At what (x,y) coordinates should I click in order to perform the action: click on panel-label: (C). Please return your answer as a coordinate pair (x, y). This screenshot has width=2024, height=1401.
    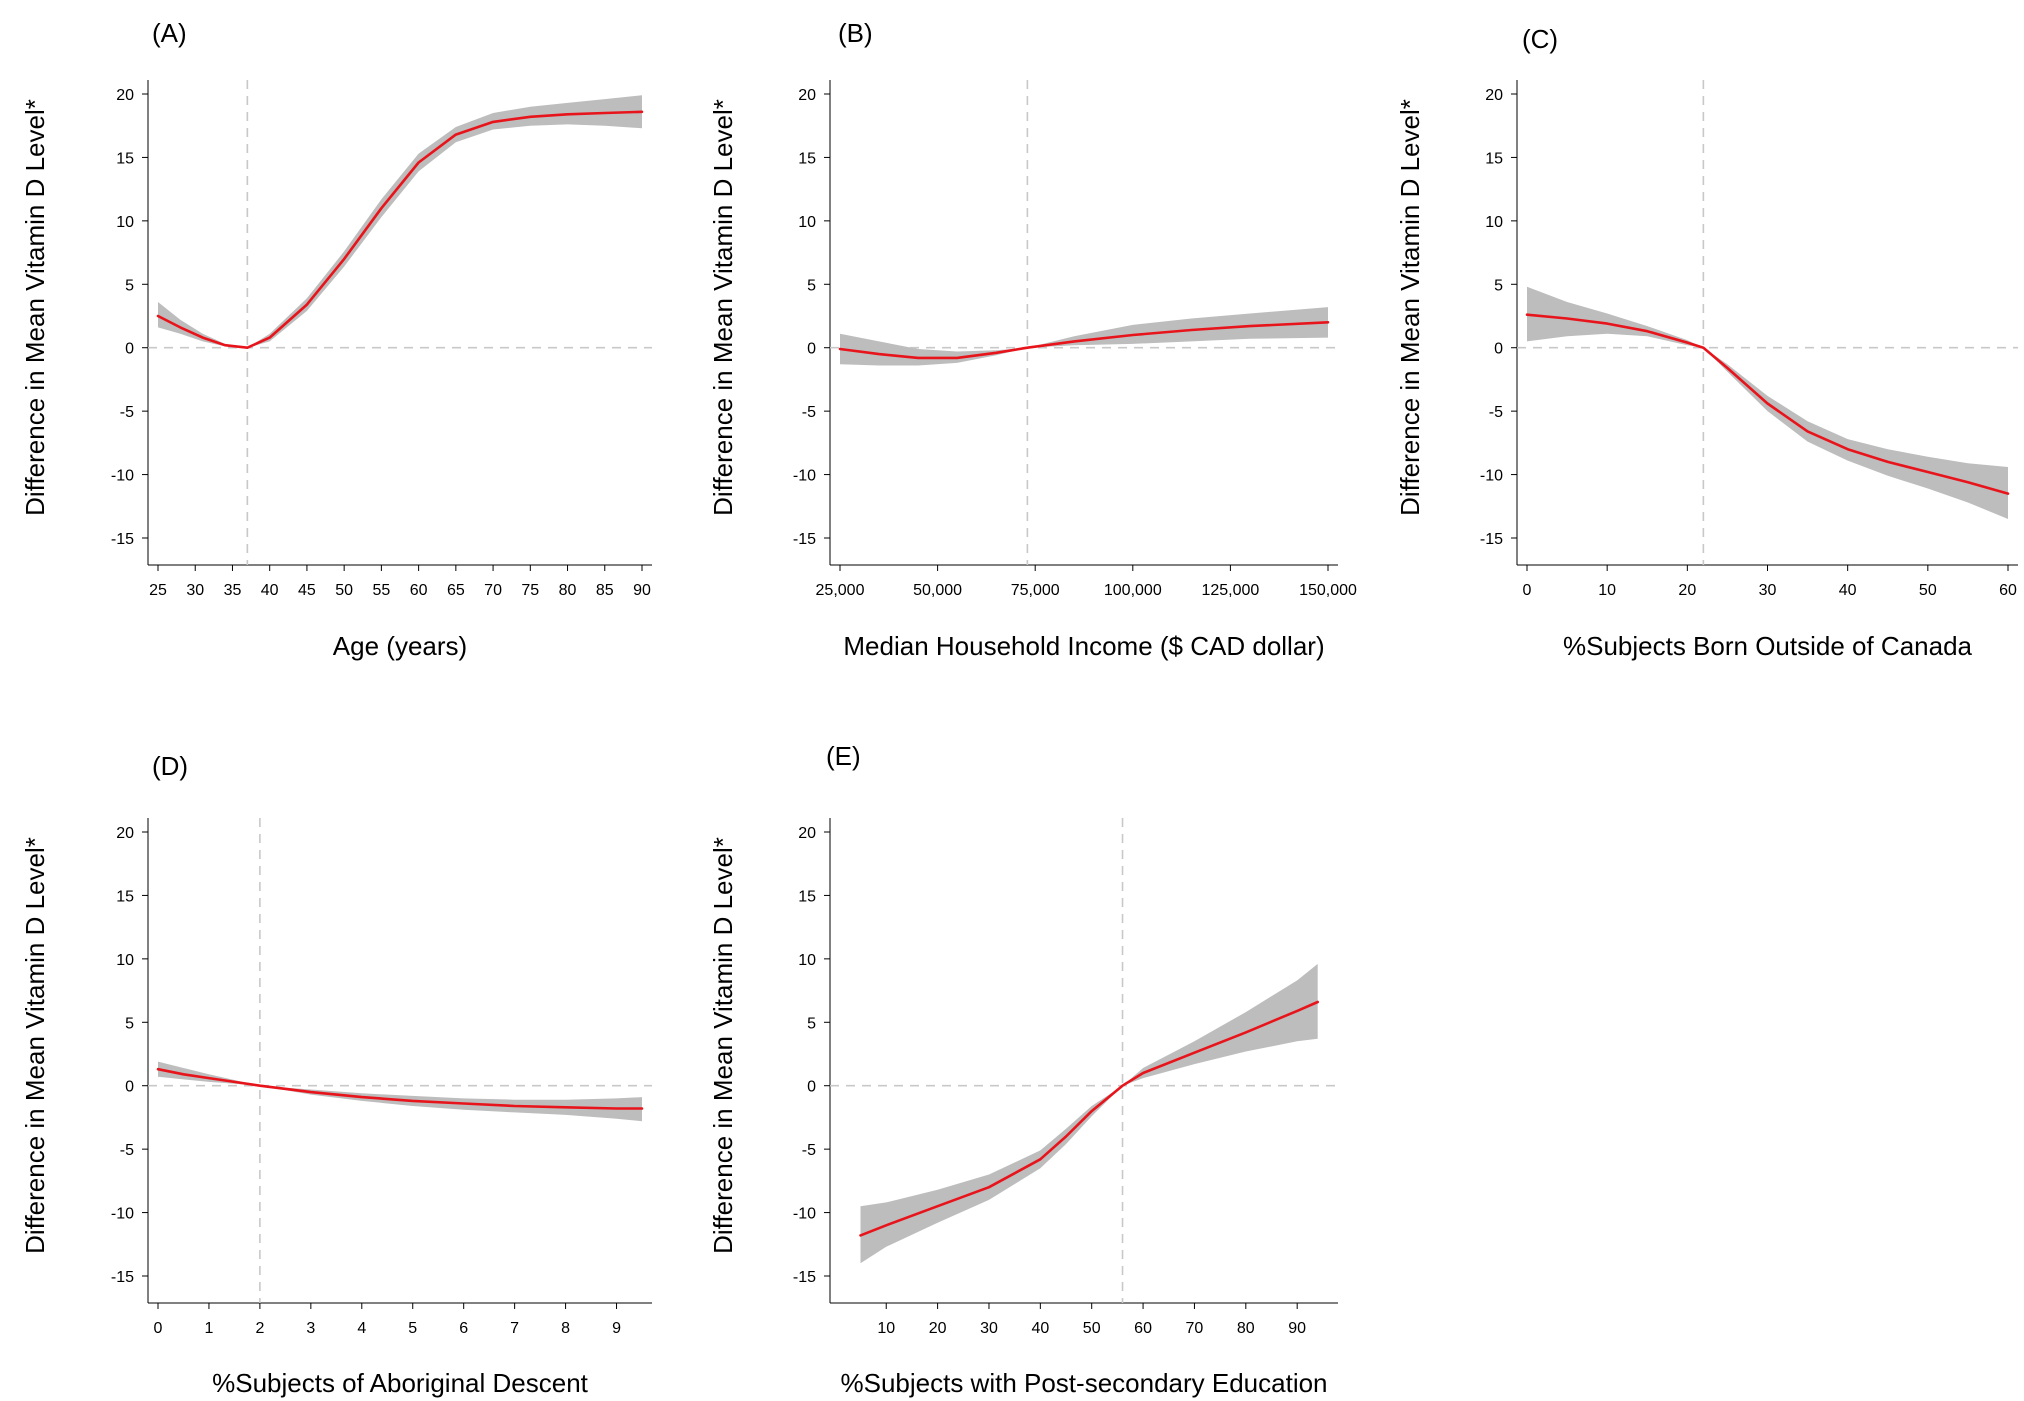
    Looking at the image, I should click on (1540, 39).